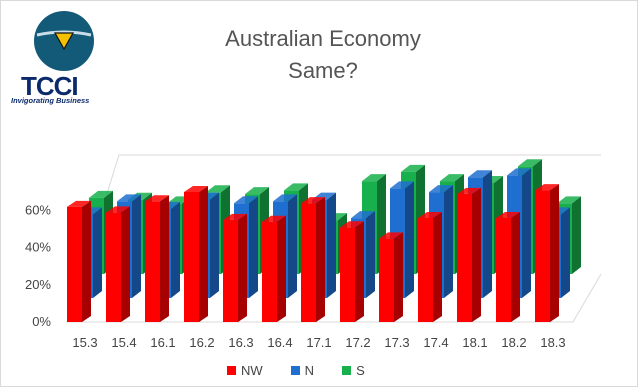  What do you see at coordinates (347, 370) in the screenshot?
I see `legend-swatch-s` at bounding box center [347, 370].